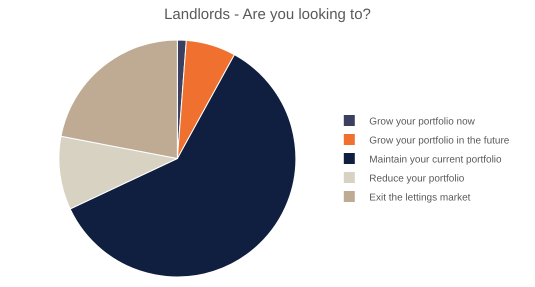 The height and width of the screenshot is (287, 535). I want to click on chart-title: Landlords - Are you looking to?, so click(267, 15).